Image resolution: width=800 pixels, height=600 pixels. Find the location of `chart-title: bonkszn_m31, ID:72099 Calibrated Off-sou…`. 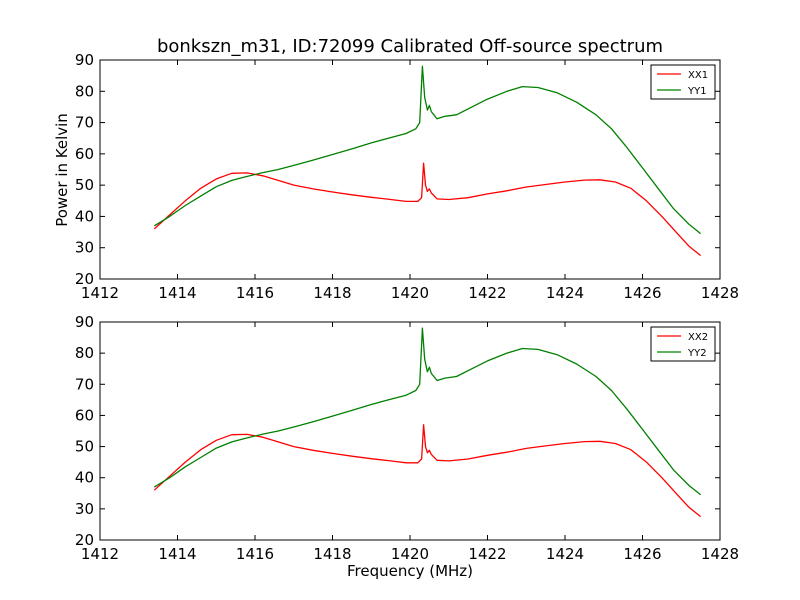

chart-title: bonkszn_m31, ID:72099 Calibrated Off-sou… is located at coordinates (410, 46).